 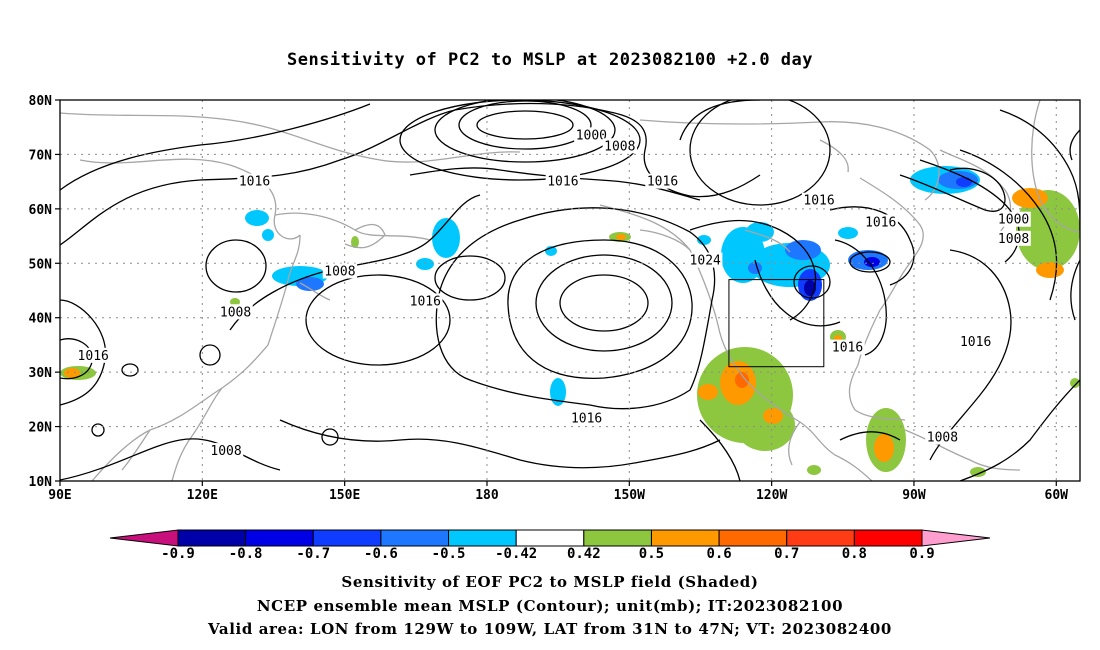 What do you see at coordinates (558, 492) in the screenshot?
I see `lon-axis: 90E 120E 150E 180 150W 120W 90W 60W` at bounding box center [558, 492].